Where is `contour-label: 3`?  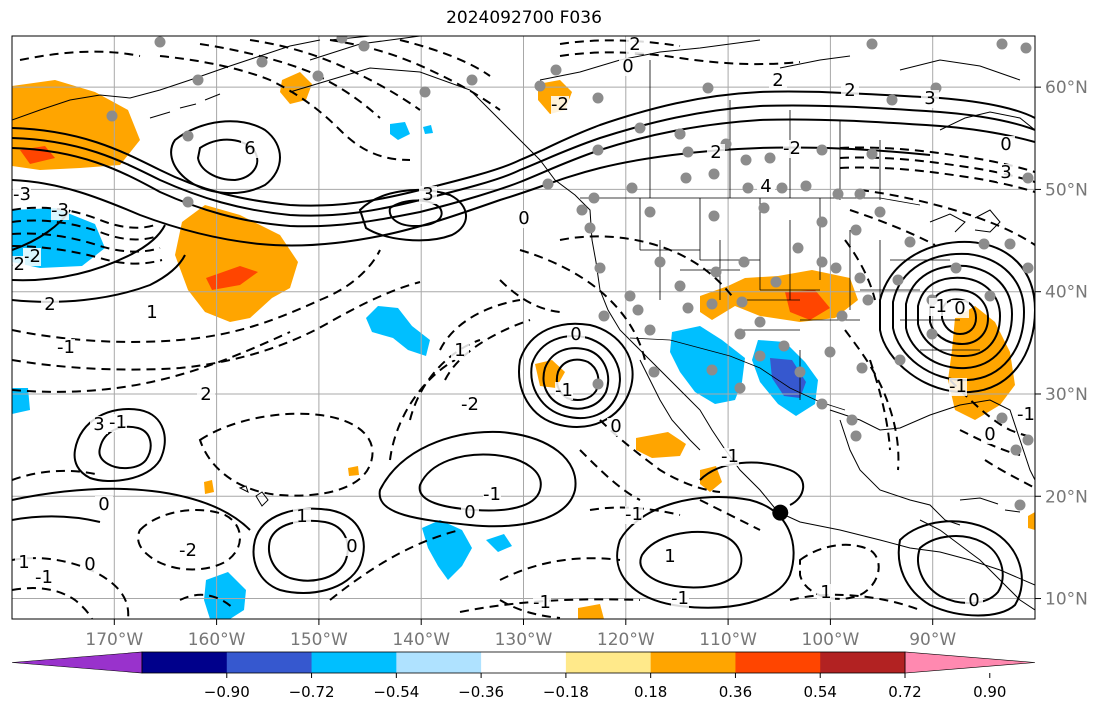
contour-label: 3 is located at coordinates (98, 424).